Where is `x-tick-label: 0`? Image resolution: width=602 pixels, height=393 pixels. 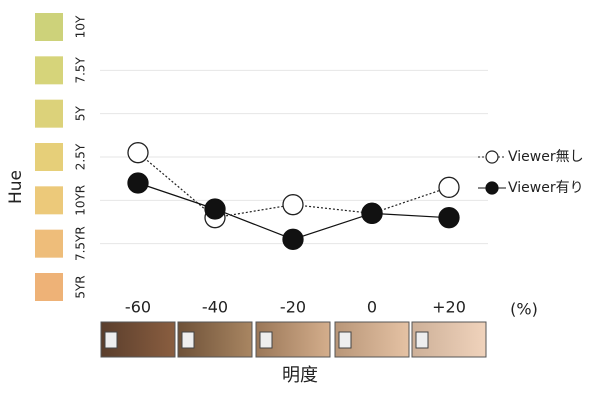
x-tick-label: 0 is located at coordinates (372, 307).